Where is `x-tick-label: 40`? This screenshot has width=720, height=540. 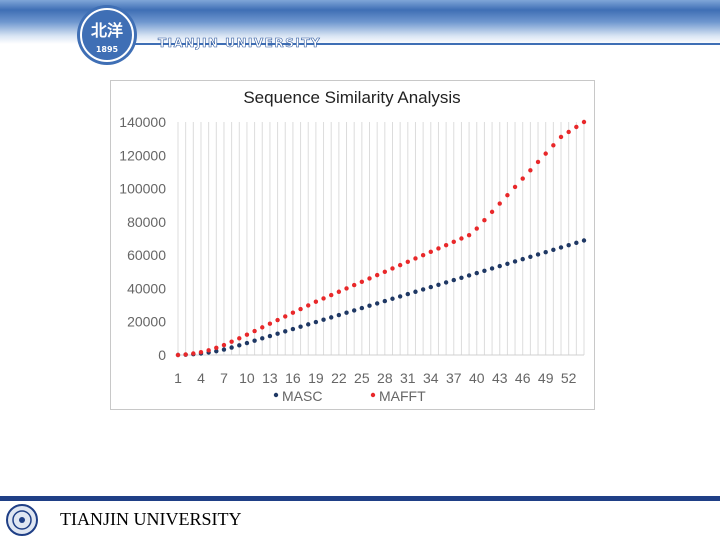
x-tick-label: 40 is located at coordinates (477, 378).